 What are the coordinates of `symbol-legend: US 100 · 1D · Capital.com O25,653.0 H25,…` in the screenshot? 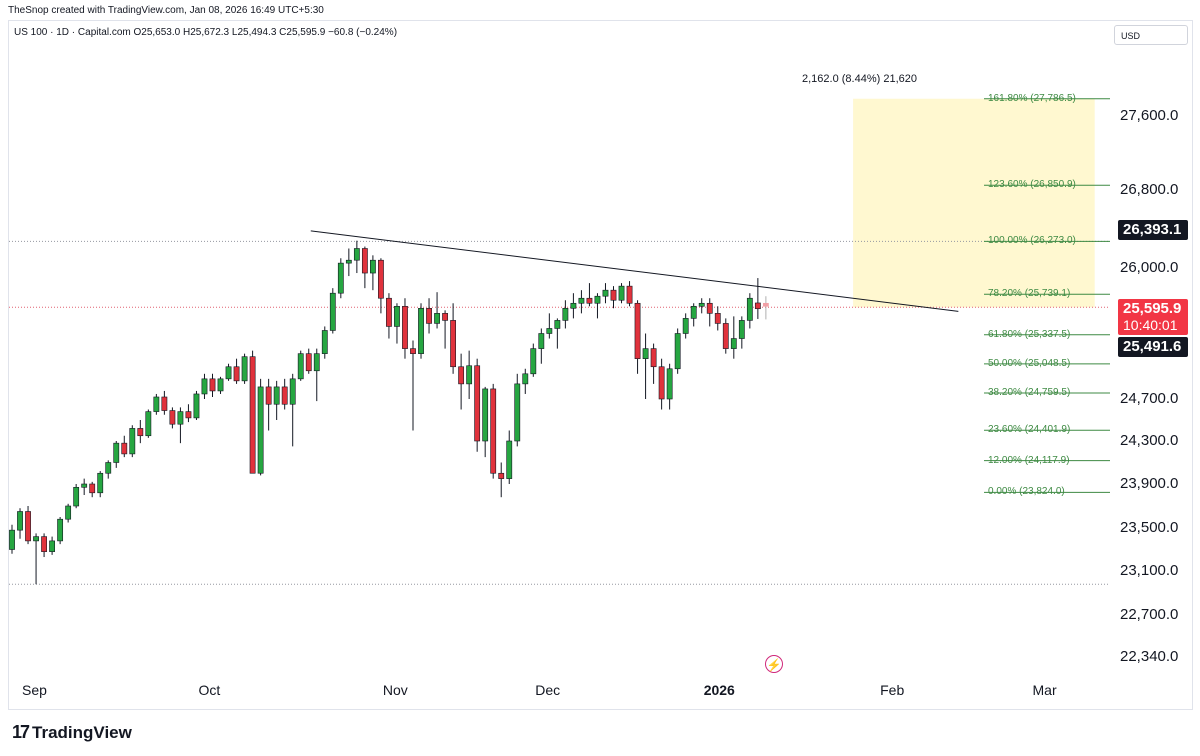 It's located at (206, 32).